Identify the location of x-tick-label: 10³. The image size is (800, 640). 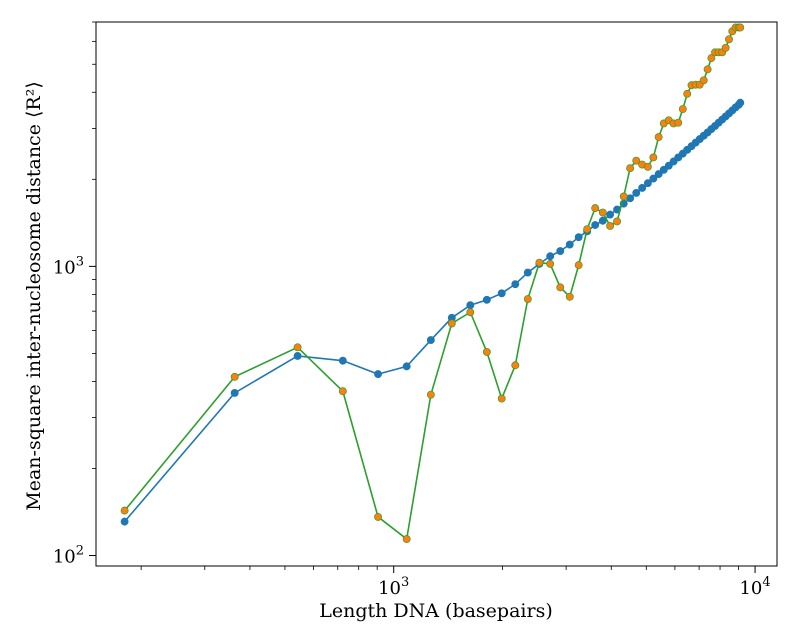
(393, 587).